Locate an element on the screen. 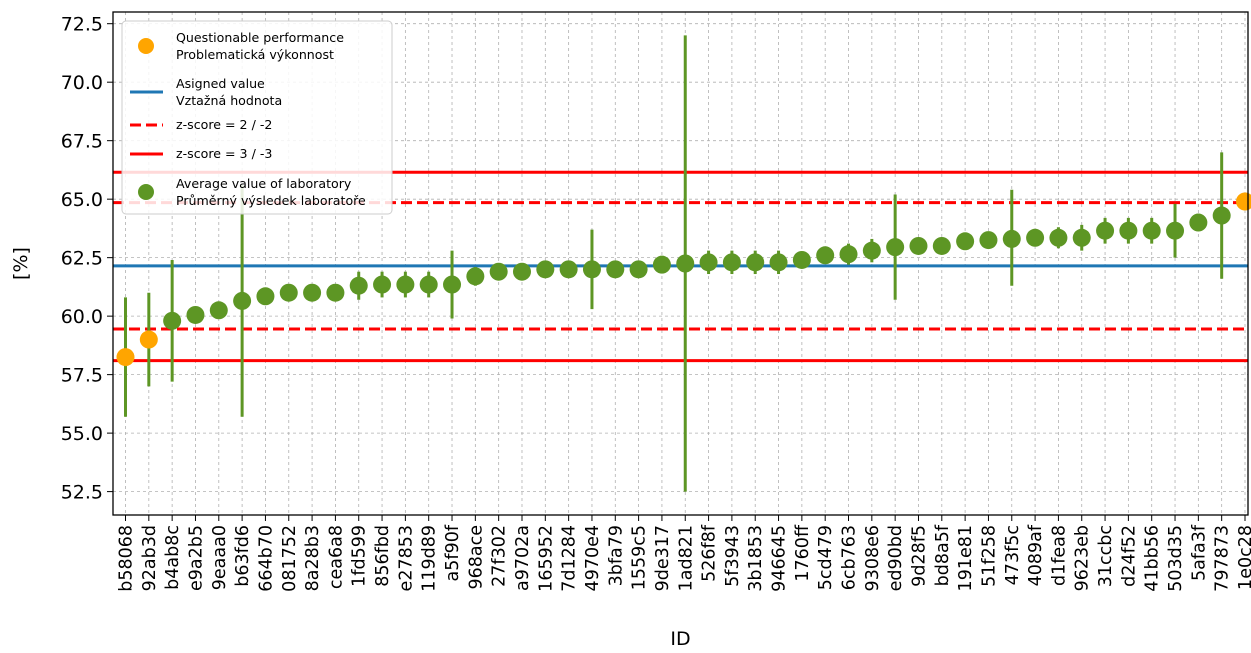 The height and width of the screenshot is (653, 1251). x-tick-label: 5cd479 is located at coordinates (826, 557).